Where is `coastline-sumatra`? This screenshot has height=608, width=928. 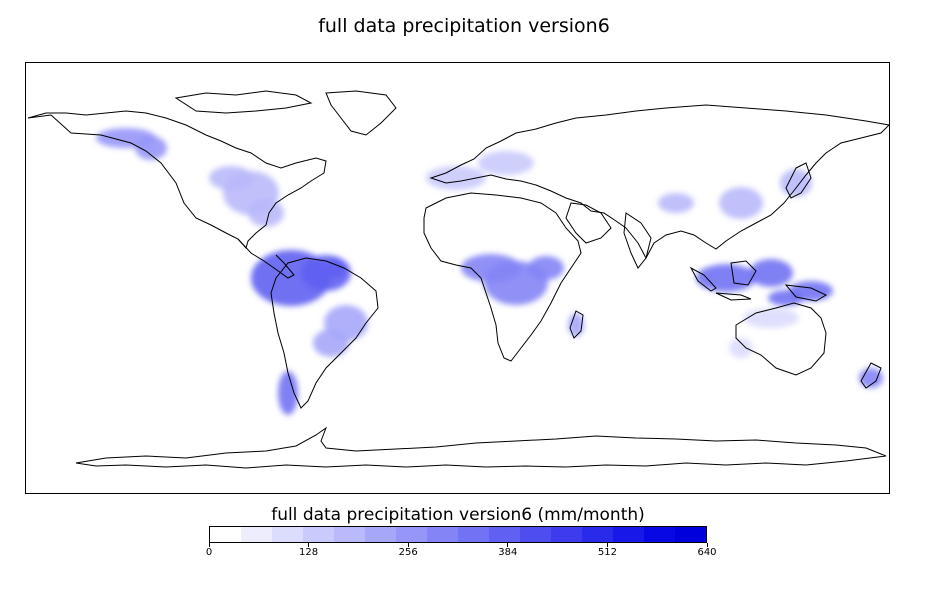 coastline-sumatra is located at coordinates (703, 279).